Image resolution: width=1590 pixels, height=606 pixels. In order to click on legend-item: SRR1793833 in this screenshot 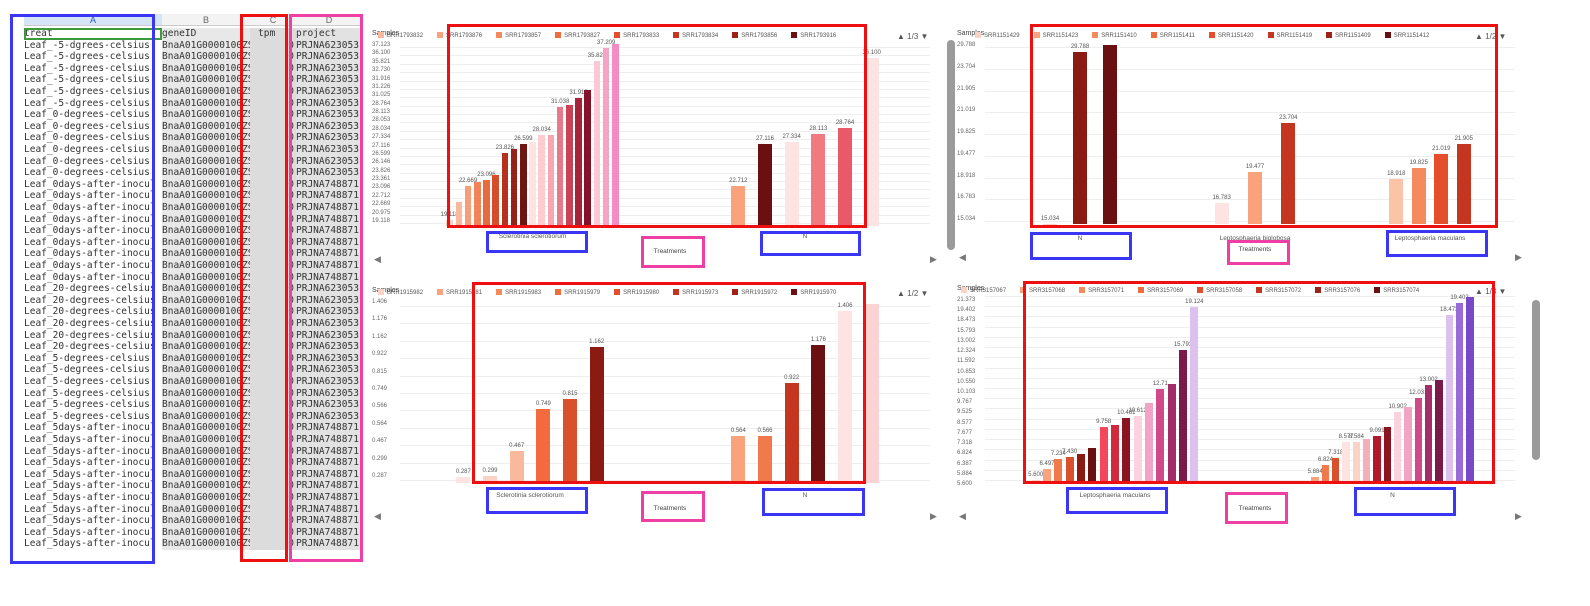, I will do `click(636, 35)`.